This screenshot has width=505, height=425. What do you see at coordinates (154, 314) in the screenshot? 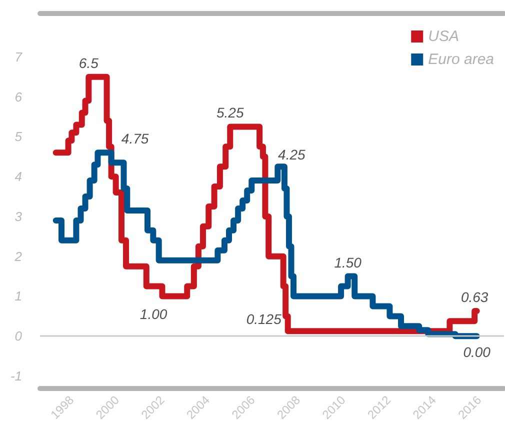
I see `annotation: 1.00` at bounding box center [154, 314].